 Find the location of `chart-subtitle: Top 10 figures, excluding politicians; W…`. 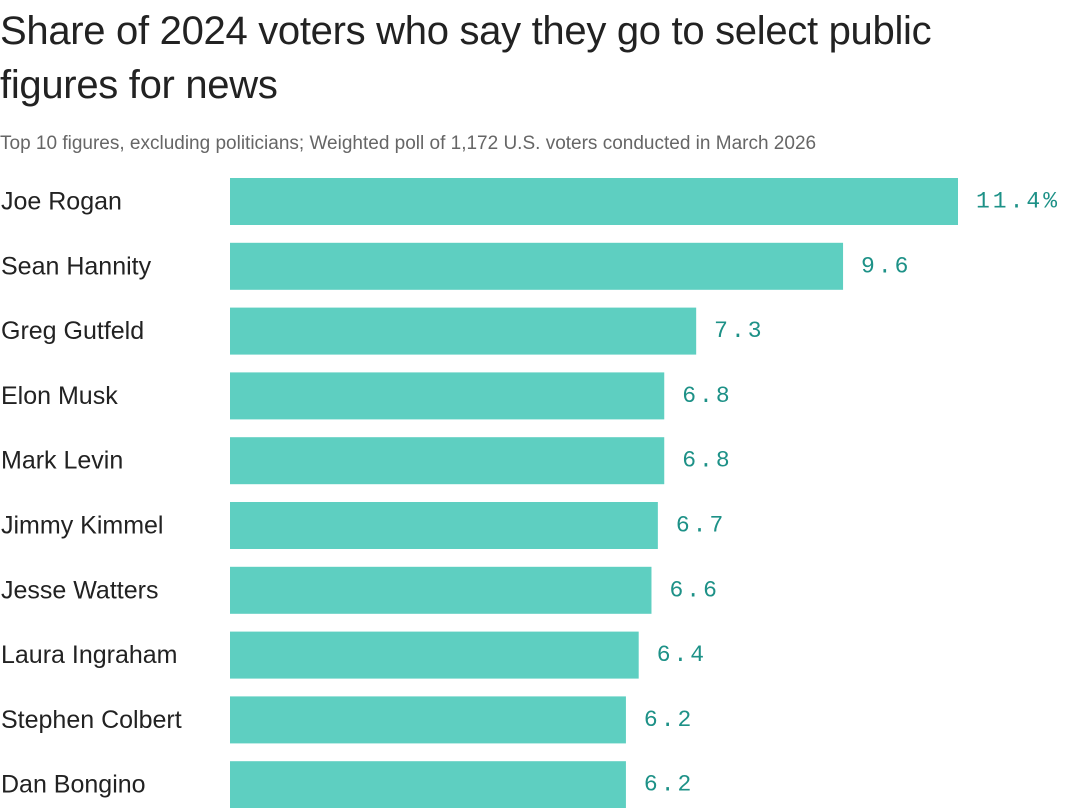

chart-subtitle: Top 10 figures, excluding politicians; W… is located at coordinates (408, 143).